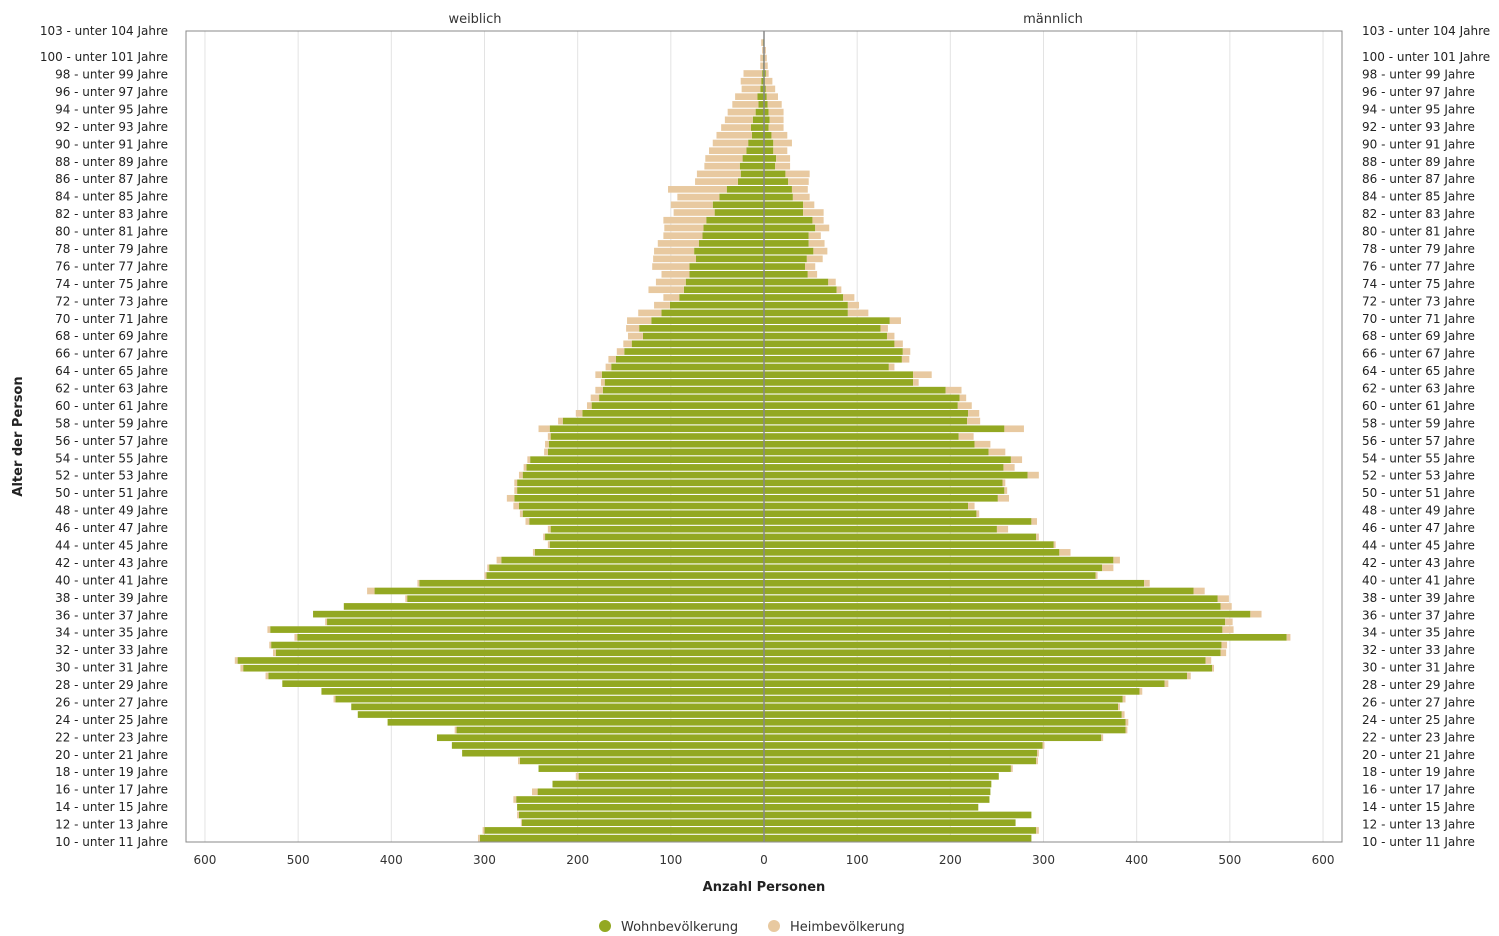 The width and height of the screenshot is (1499, 936). I want to click on age-label-right: 64 - unter 65 Jahre, so click(1418, 371).